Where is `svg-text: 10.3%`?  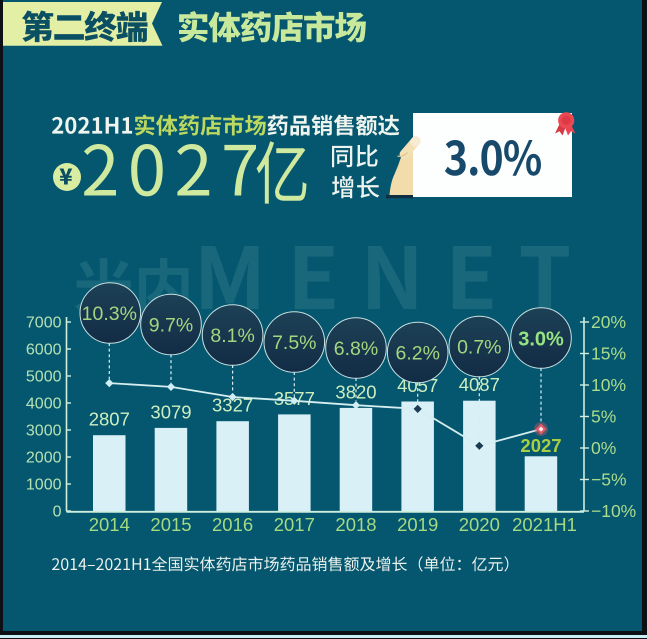
svg-text: 10.3% is located at coordinates (109, 314).